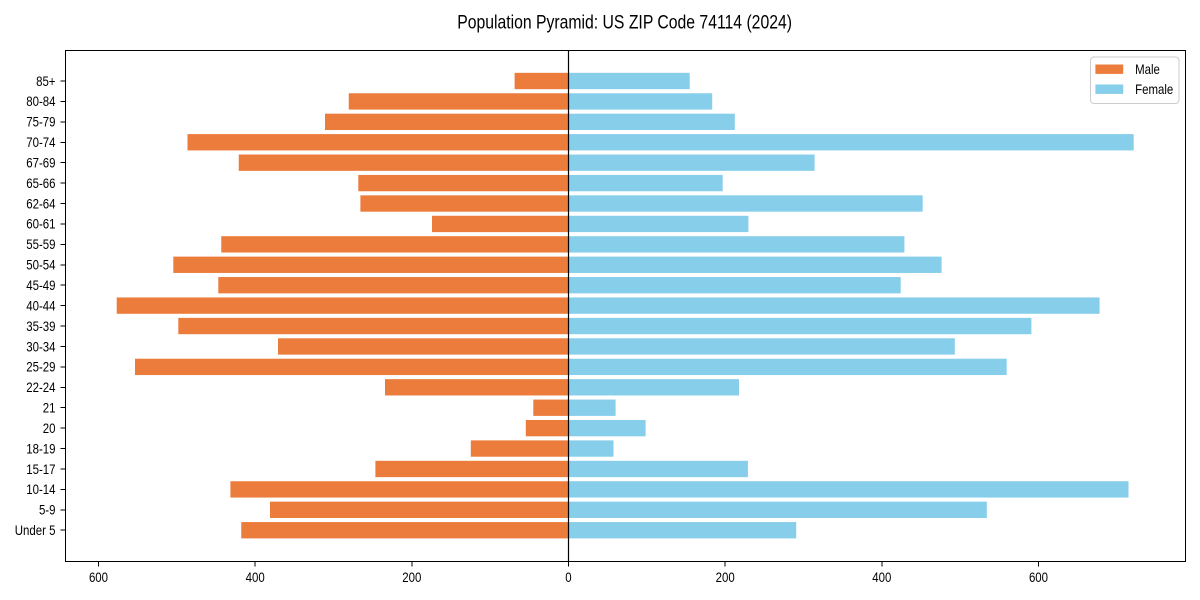  What do you see at coordinates (40, 489) in the screenshot?
I see `svg-text: 10-14` at bounding box center [40, 489].